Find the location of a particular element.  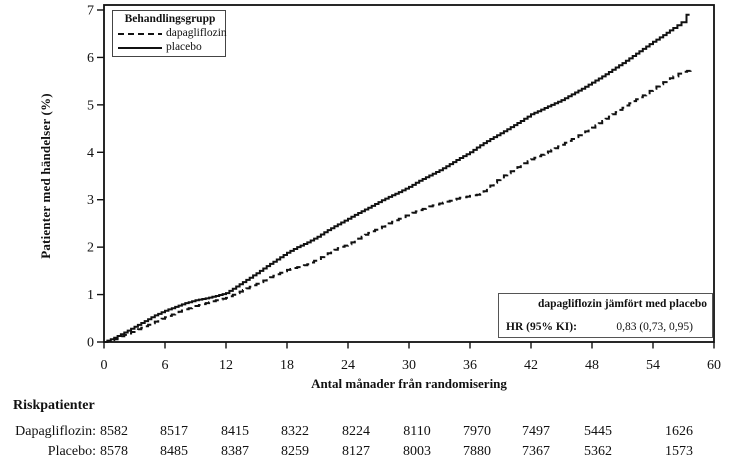

x-tick-label: 30 is located at coordinates (409, 365).